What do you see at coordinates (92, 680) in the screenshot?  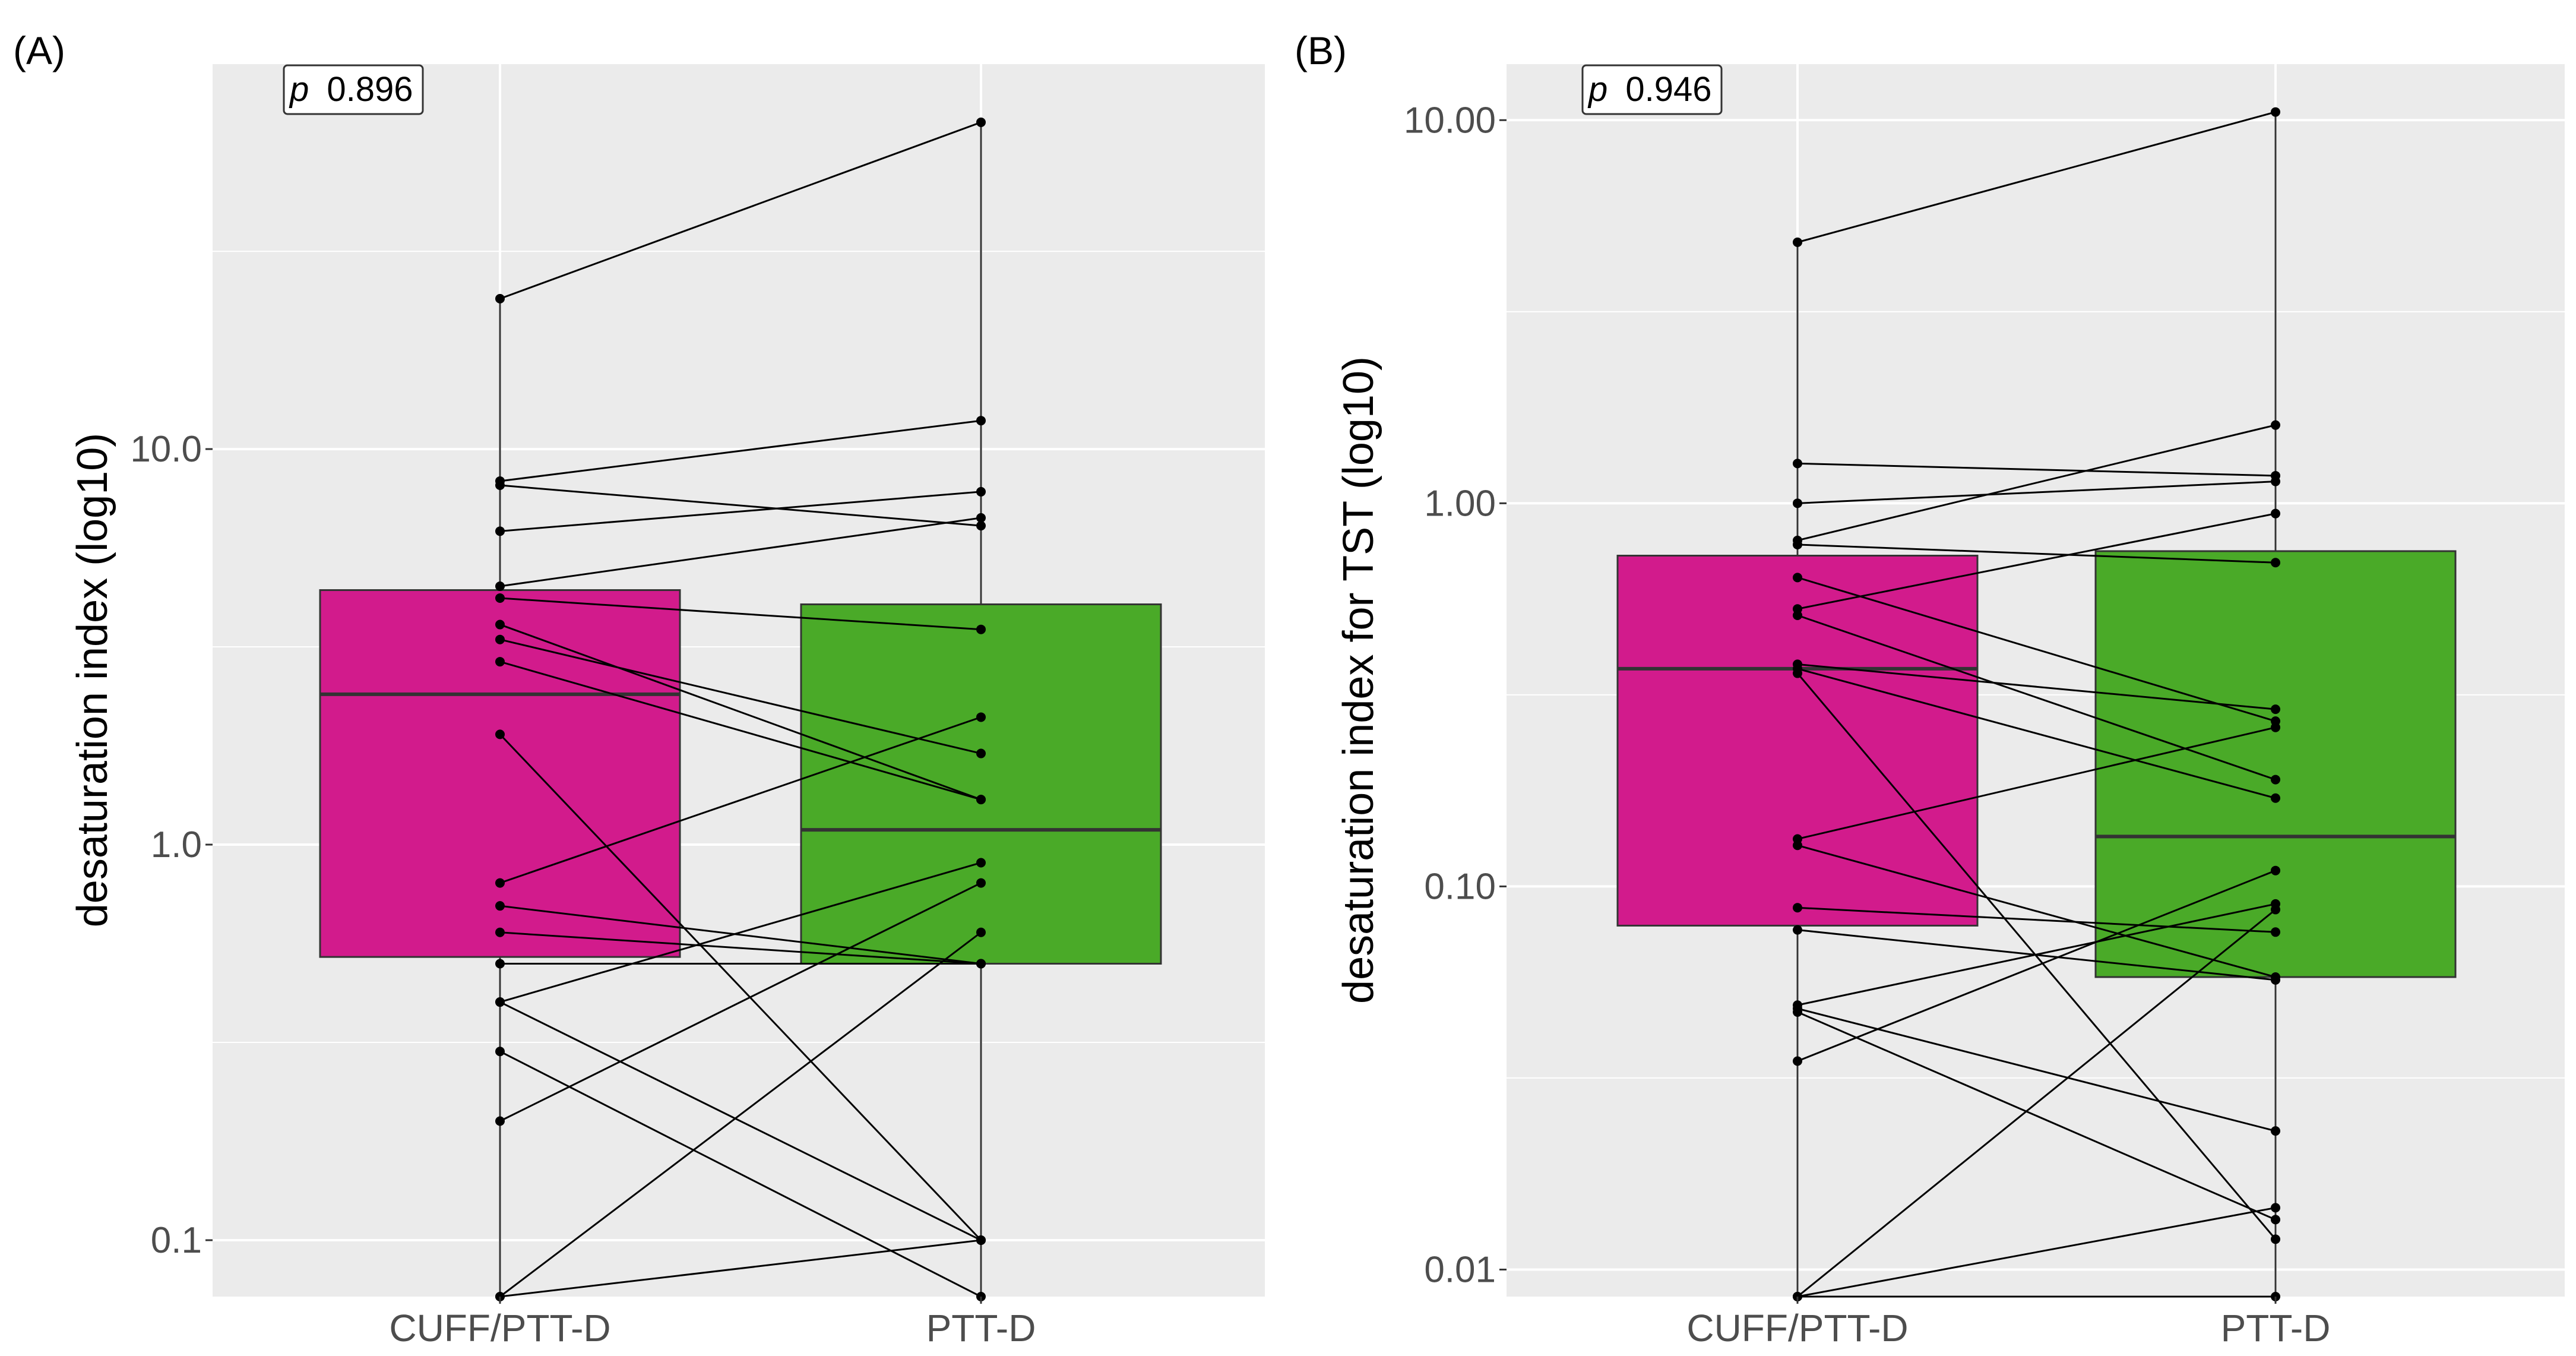 I see `panel-a-y-axis-title: desaturation index (log10)` at bounding box center [92, 680].